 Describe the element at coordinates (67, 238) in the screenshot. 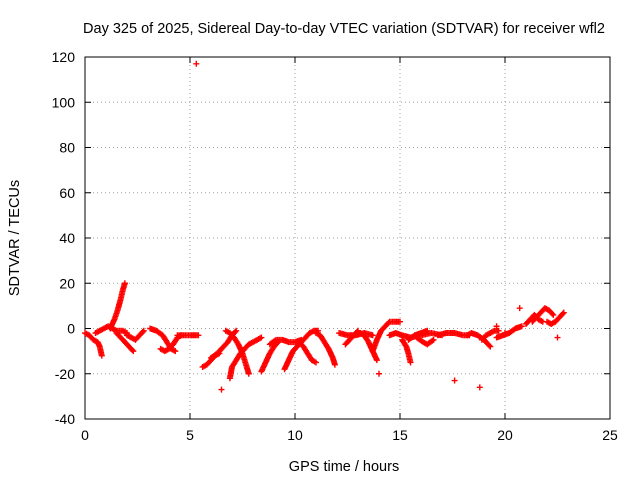

I see `y-tick-label: 40` at that location.